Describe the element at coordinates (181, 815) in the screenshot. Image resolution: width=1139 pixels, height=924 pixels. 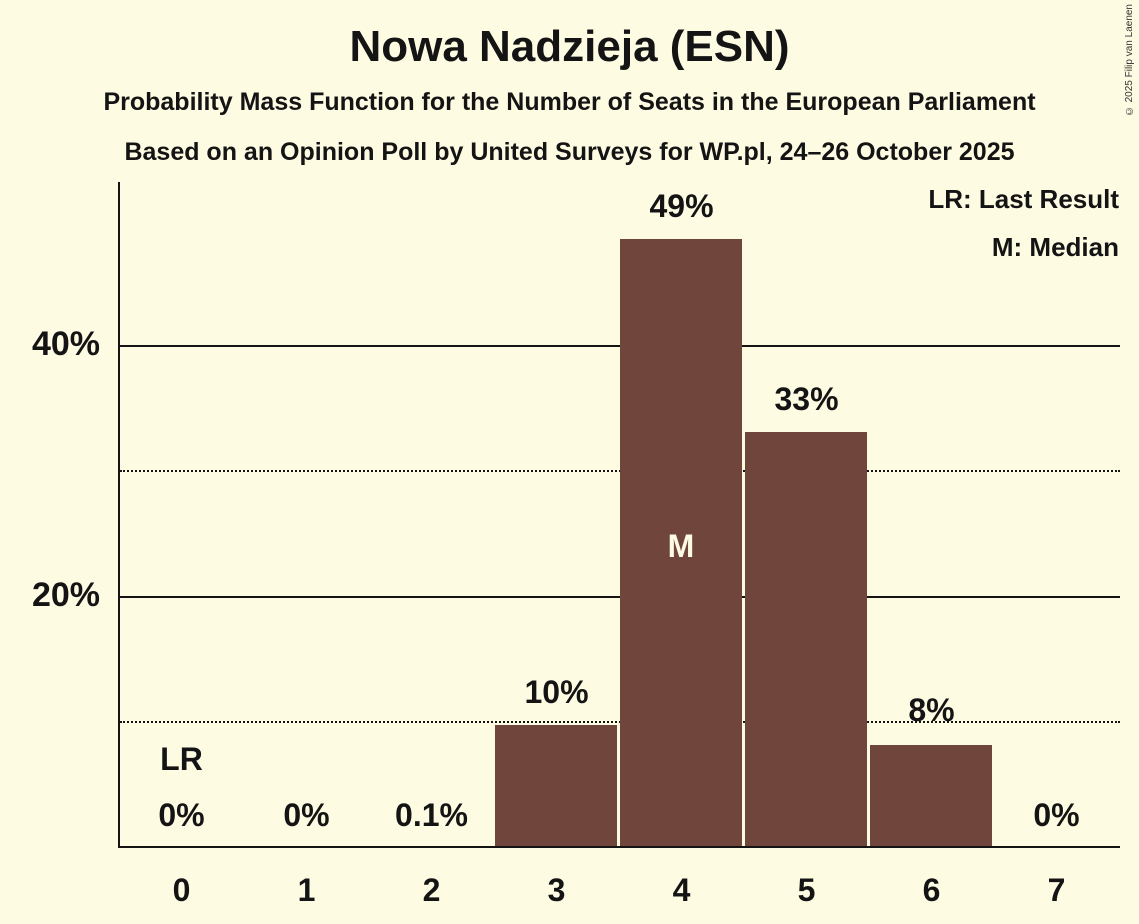
I see `bar-label-0: 0%` at that location.